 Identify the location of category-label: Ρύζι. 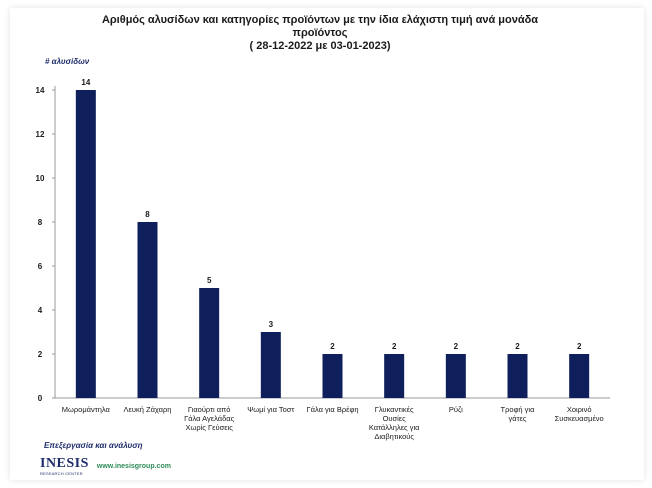
(456, 409).